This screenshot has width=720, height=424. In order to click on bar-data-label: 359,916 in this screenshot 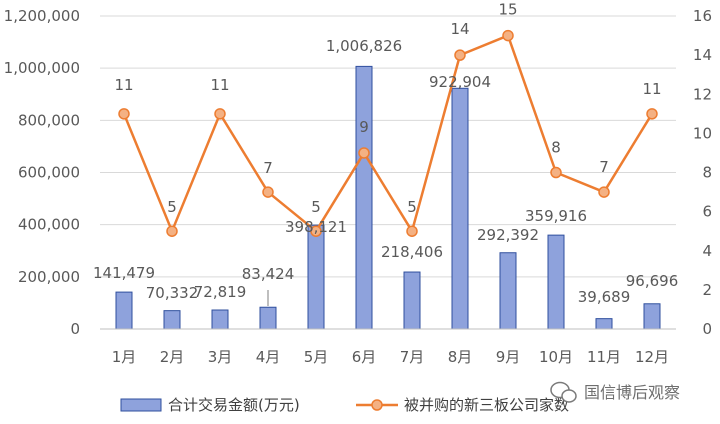, I will do `click(556, 216)`.